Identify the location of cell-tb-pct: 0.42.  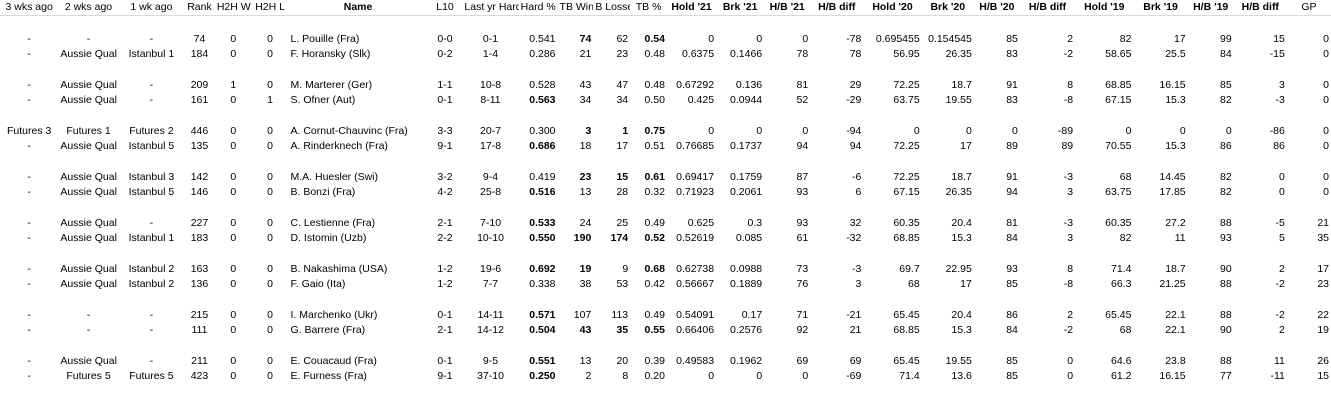
(654, 284).